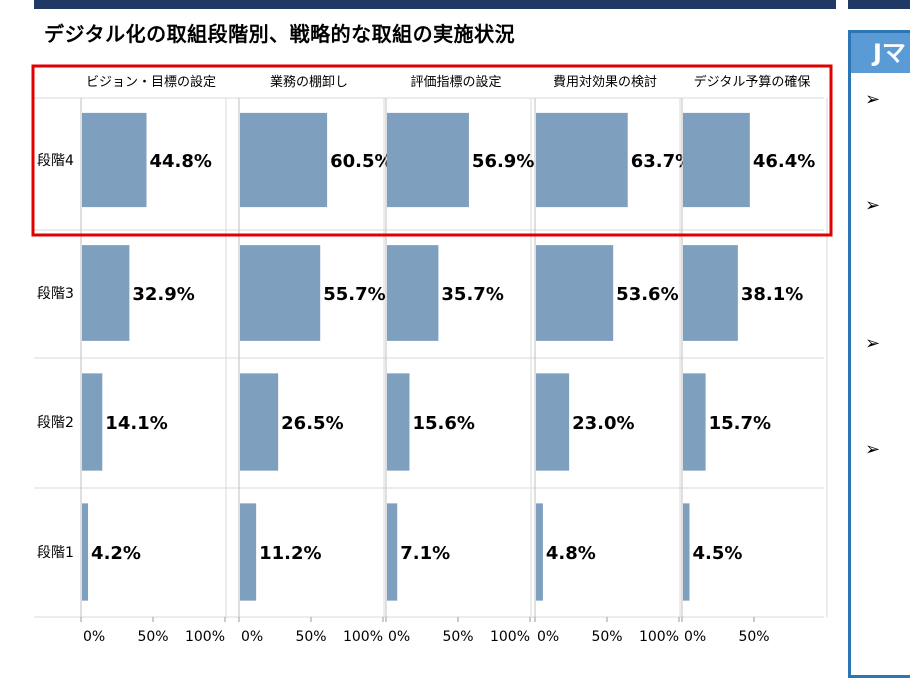 The width and height of the screenshot is (910, 690). Describe the element at coordinates (309, 82) in the screenshot. I see `panel-header: 業務の棚卸し` at that location.